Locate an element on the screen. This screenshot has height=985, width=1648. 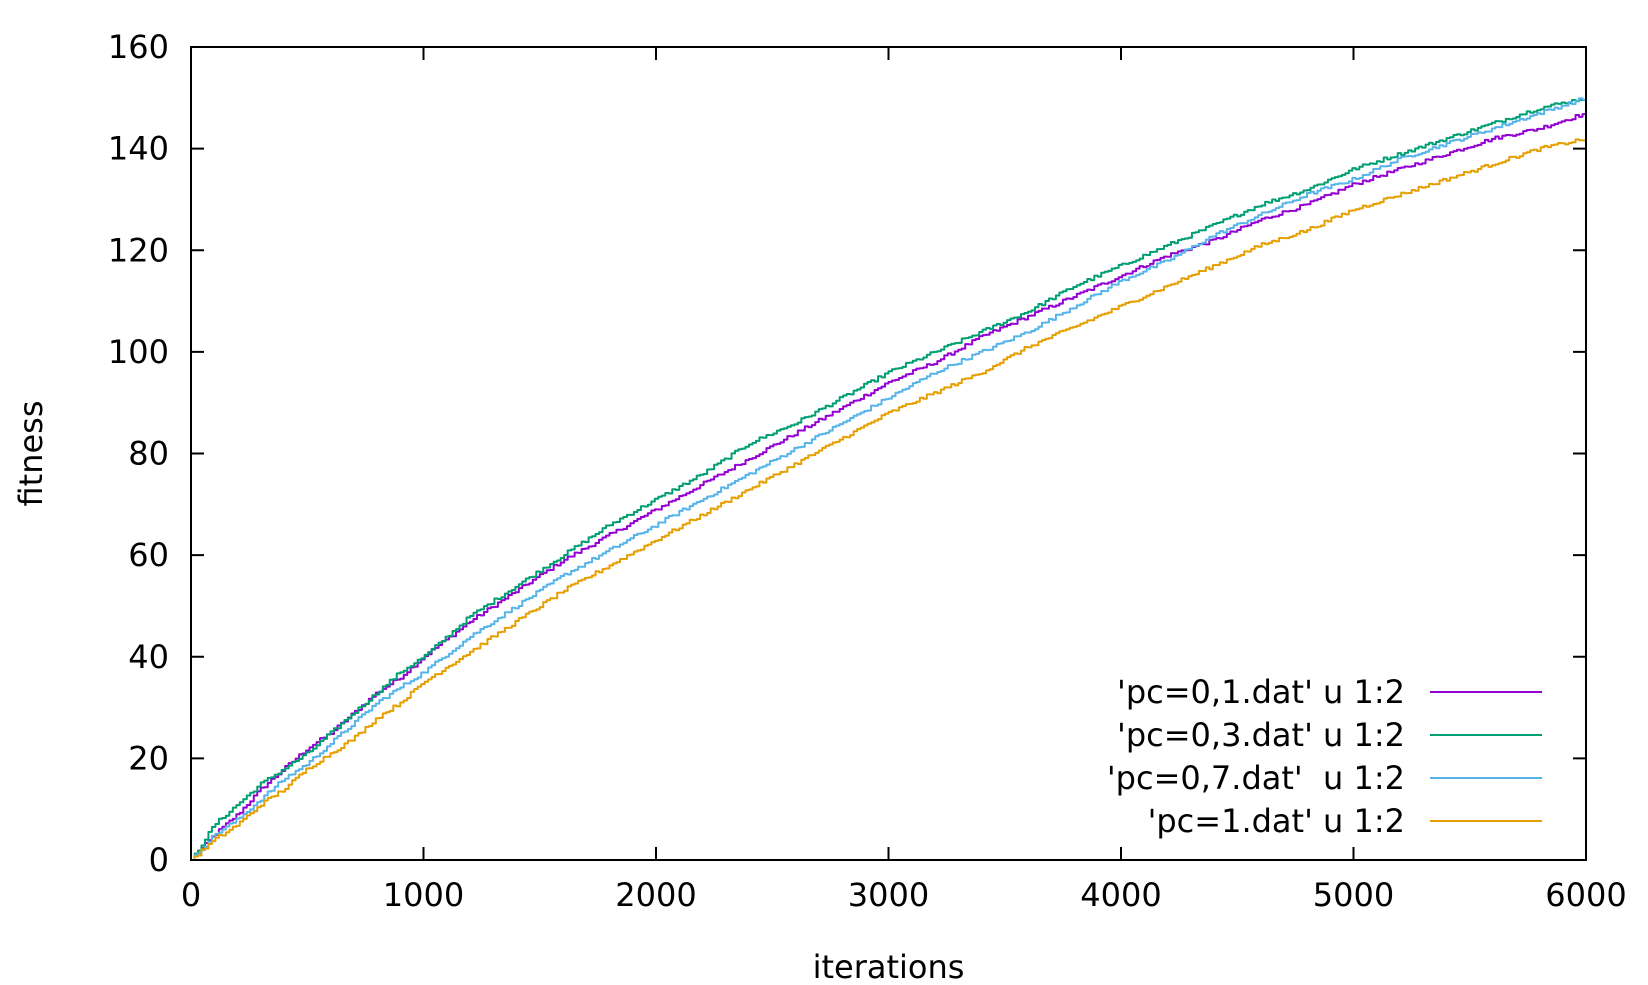
x-tick-label: 3000 is located at coordinates (888, 895).